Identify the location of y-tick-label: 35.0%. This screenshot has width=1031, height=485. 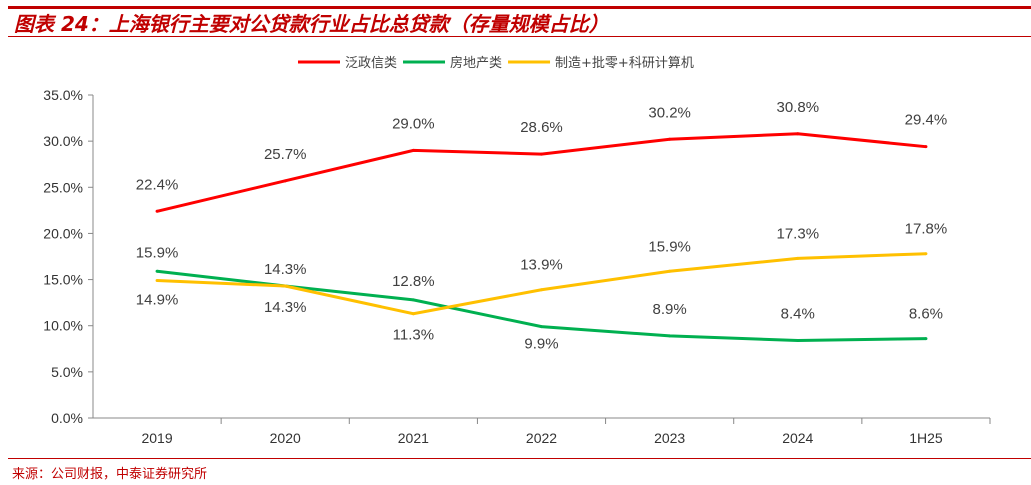
(63, 95).